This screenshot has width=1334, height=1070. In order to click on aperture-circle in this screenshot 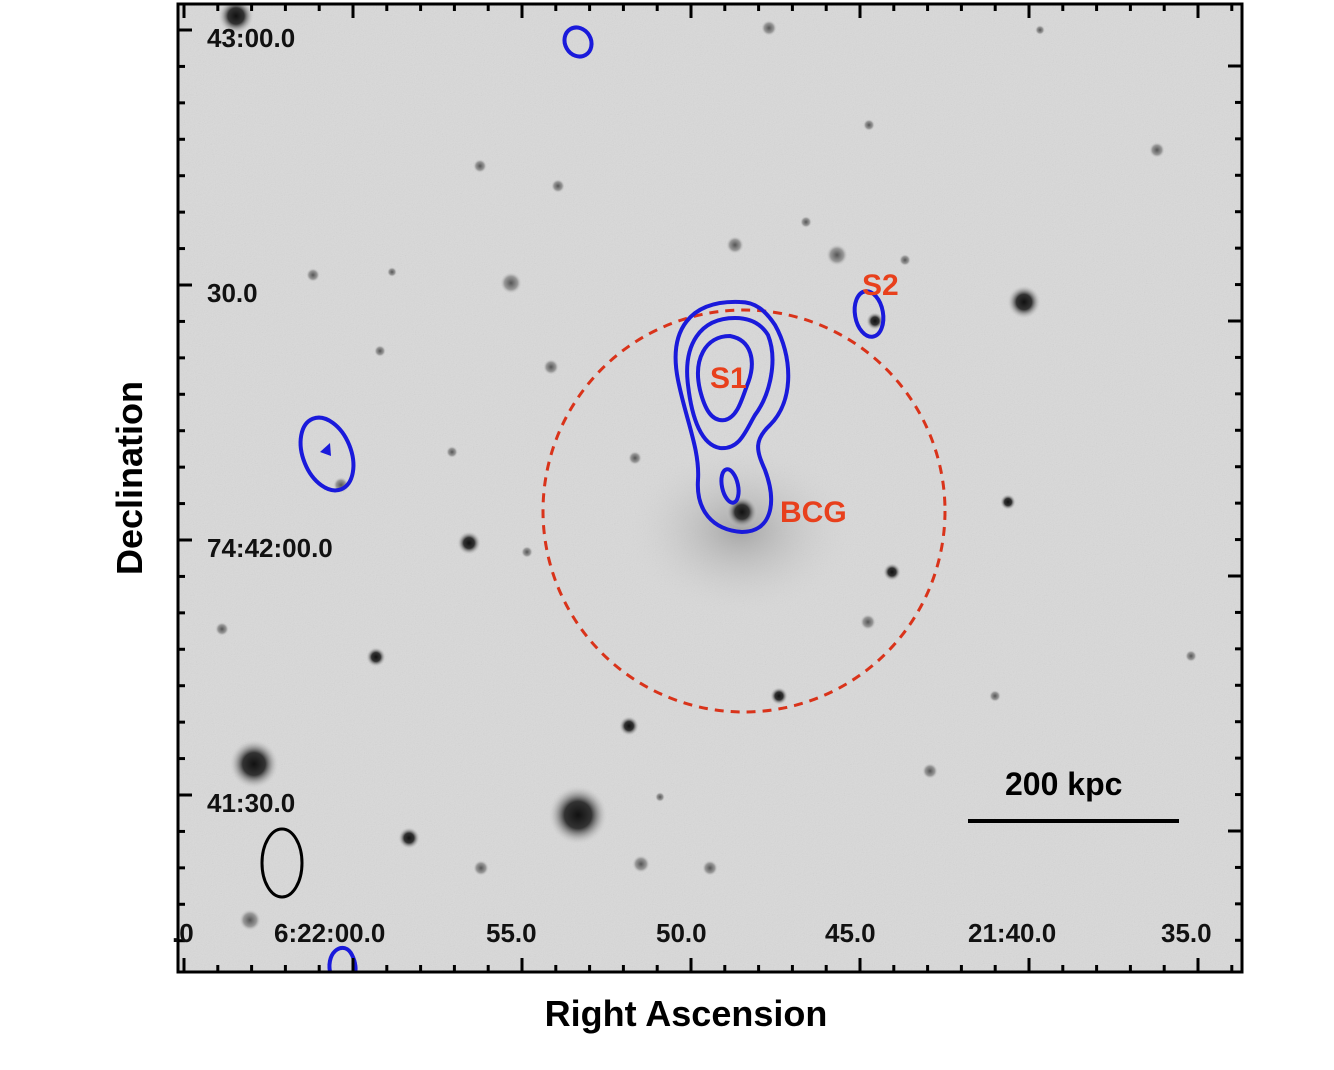, I will do `click(744, 511)`.